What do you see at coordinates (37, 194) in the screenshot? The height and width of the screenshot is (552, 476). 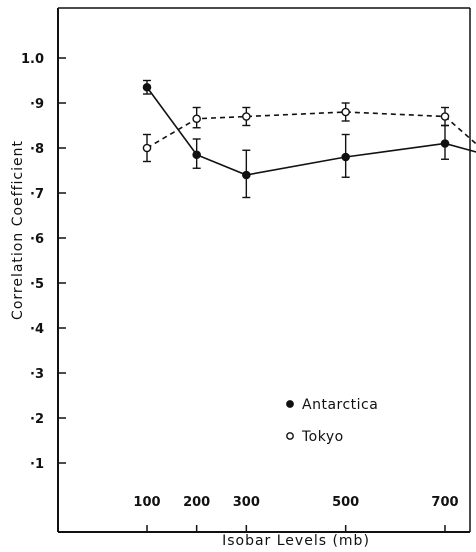 I see `y-tick-label-6: ·7` at bounding box center [37, 194].